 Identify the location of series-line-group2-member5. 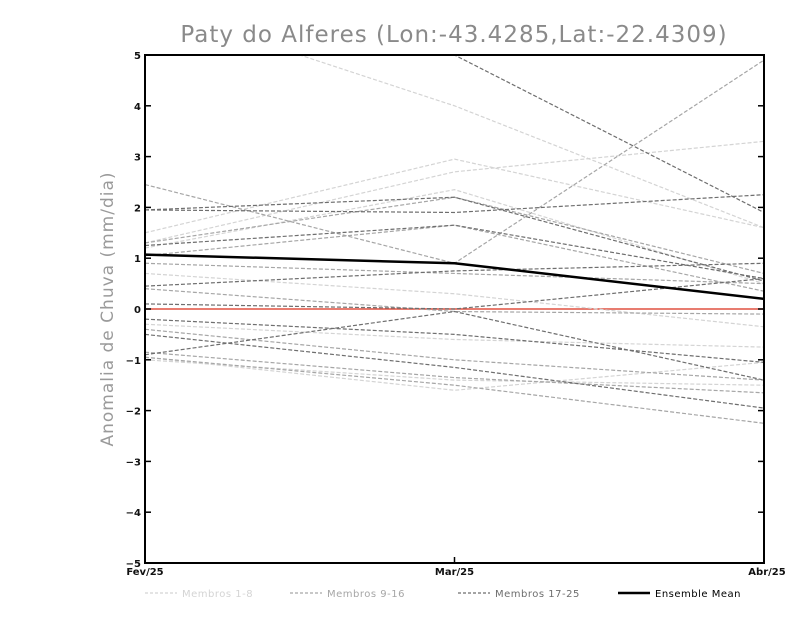
(454, 301).